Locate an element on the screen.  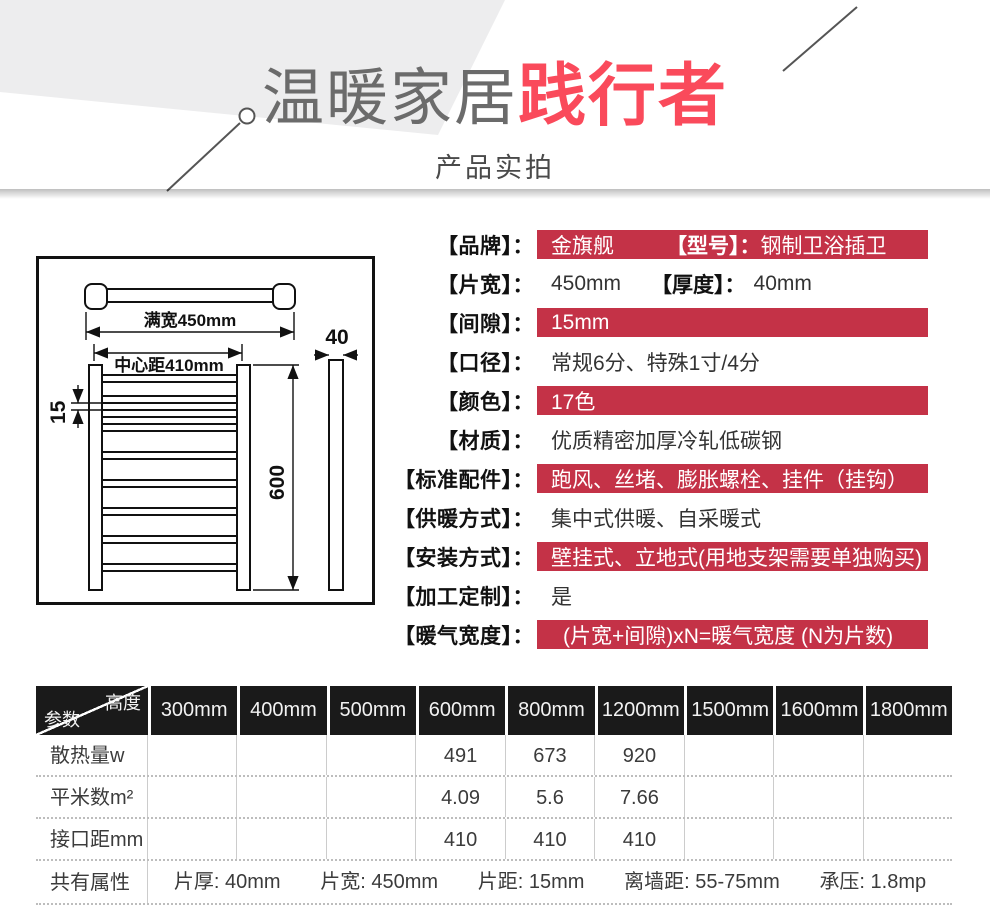
page-subtitle: 产品实拍 is located at coordinates (495, 168).